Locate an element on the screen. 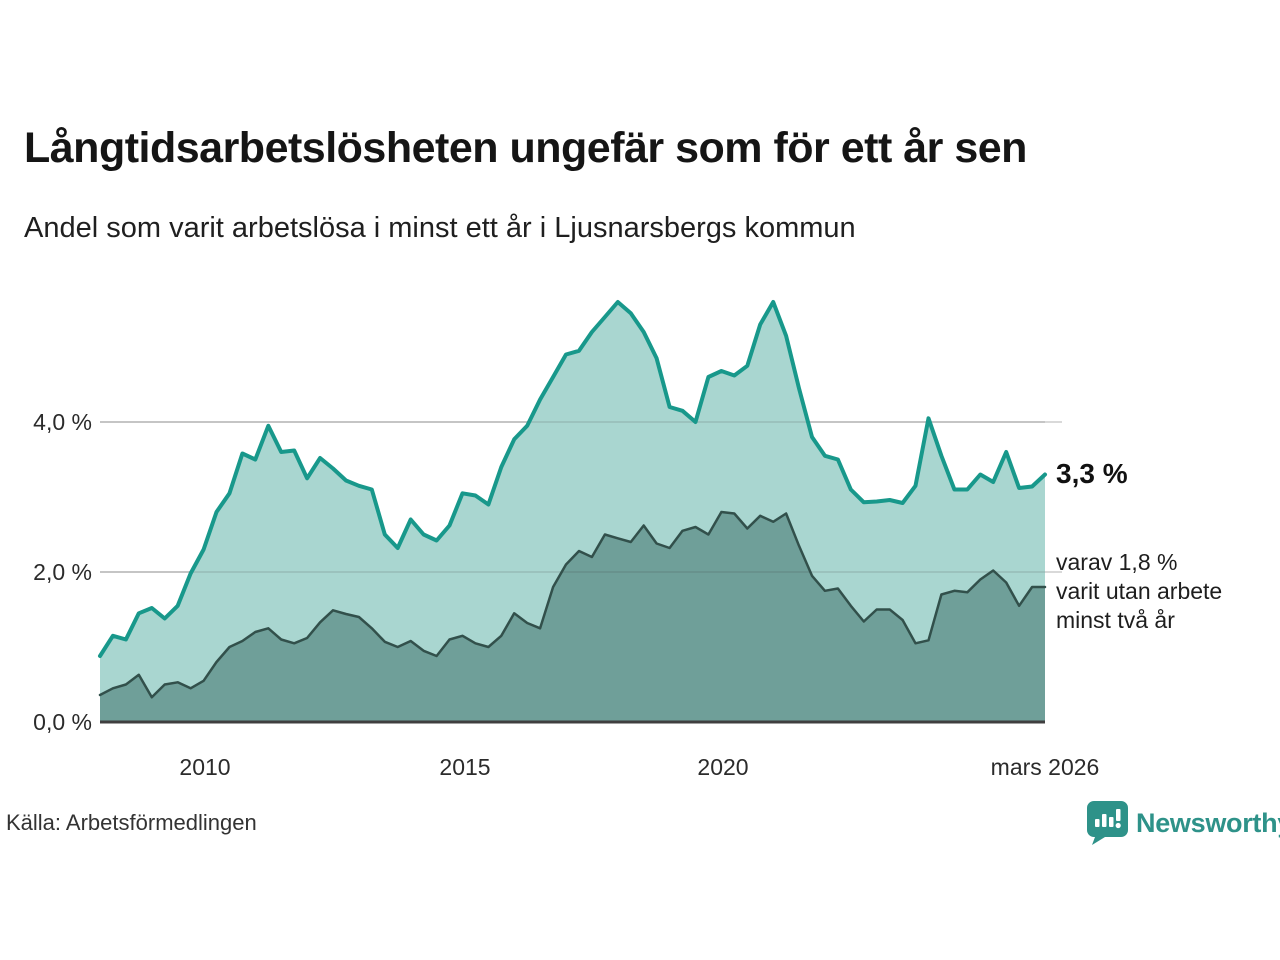 The height and width of the screenshot is (960, 1280). annotation-line-2: varit utan arbete is located at coordinates (1139, 591).